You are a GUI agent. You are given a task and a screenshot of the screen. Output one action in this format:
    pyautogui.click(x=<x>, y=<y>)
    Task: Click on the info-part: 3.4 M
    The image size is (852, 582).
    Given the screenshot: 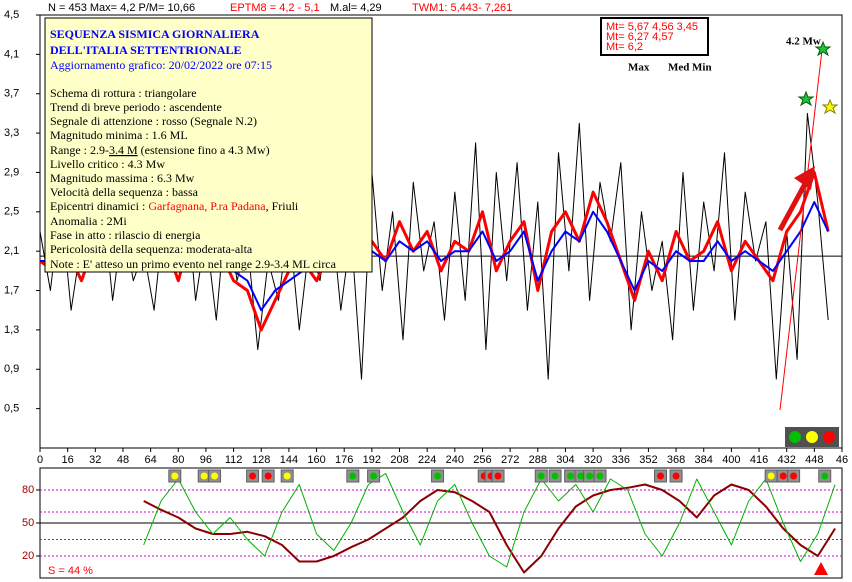 What is the action you would take?
    pyautogui.click(x=123, y=150)
    